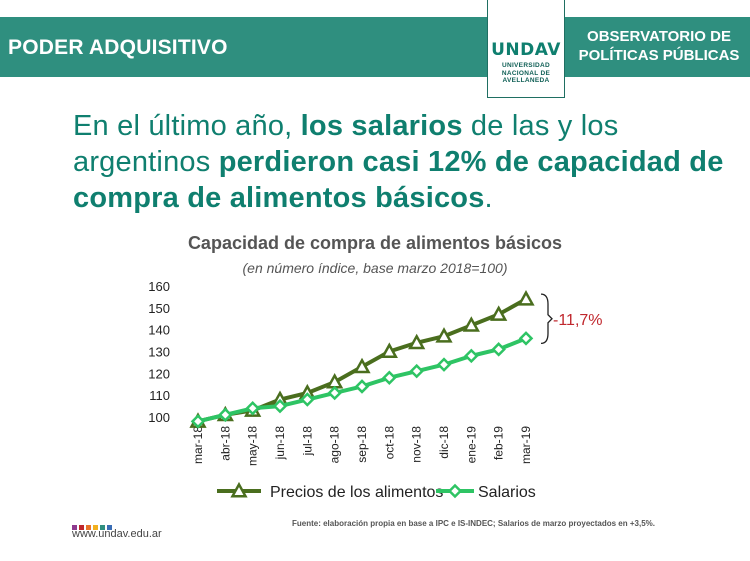 This screenshot has width=750, height=561. What do you see at coordinates (499, 443) in the screenshot?
I see `x-tick-label: feb-19` at bounding box center [499, 443].